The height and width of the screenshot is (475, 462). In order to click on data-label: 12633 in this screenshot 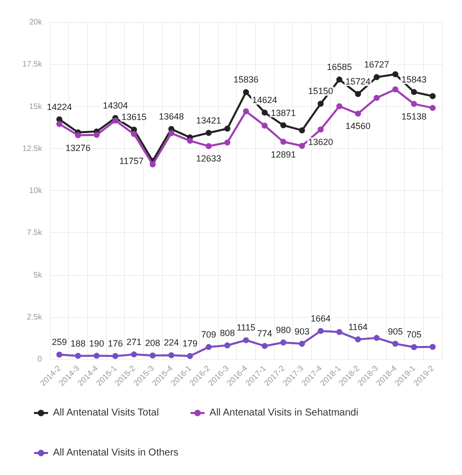, I will do `click(209, 159)`.